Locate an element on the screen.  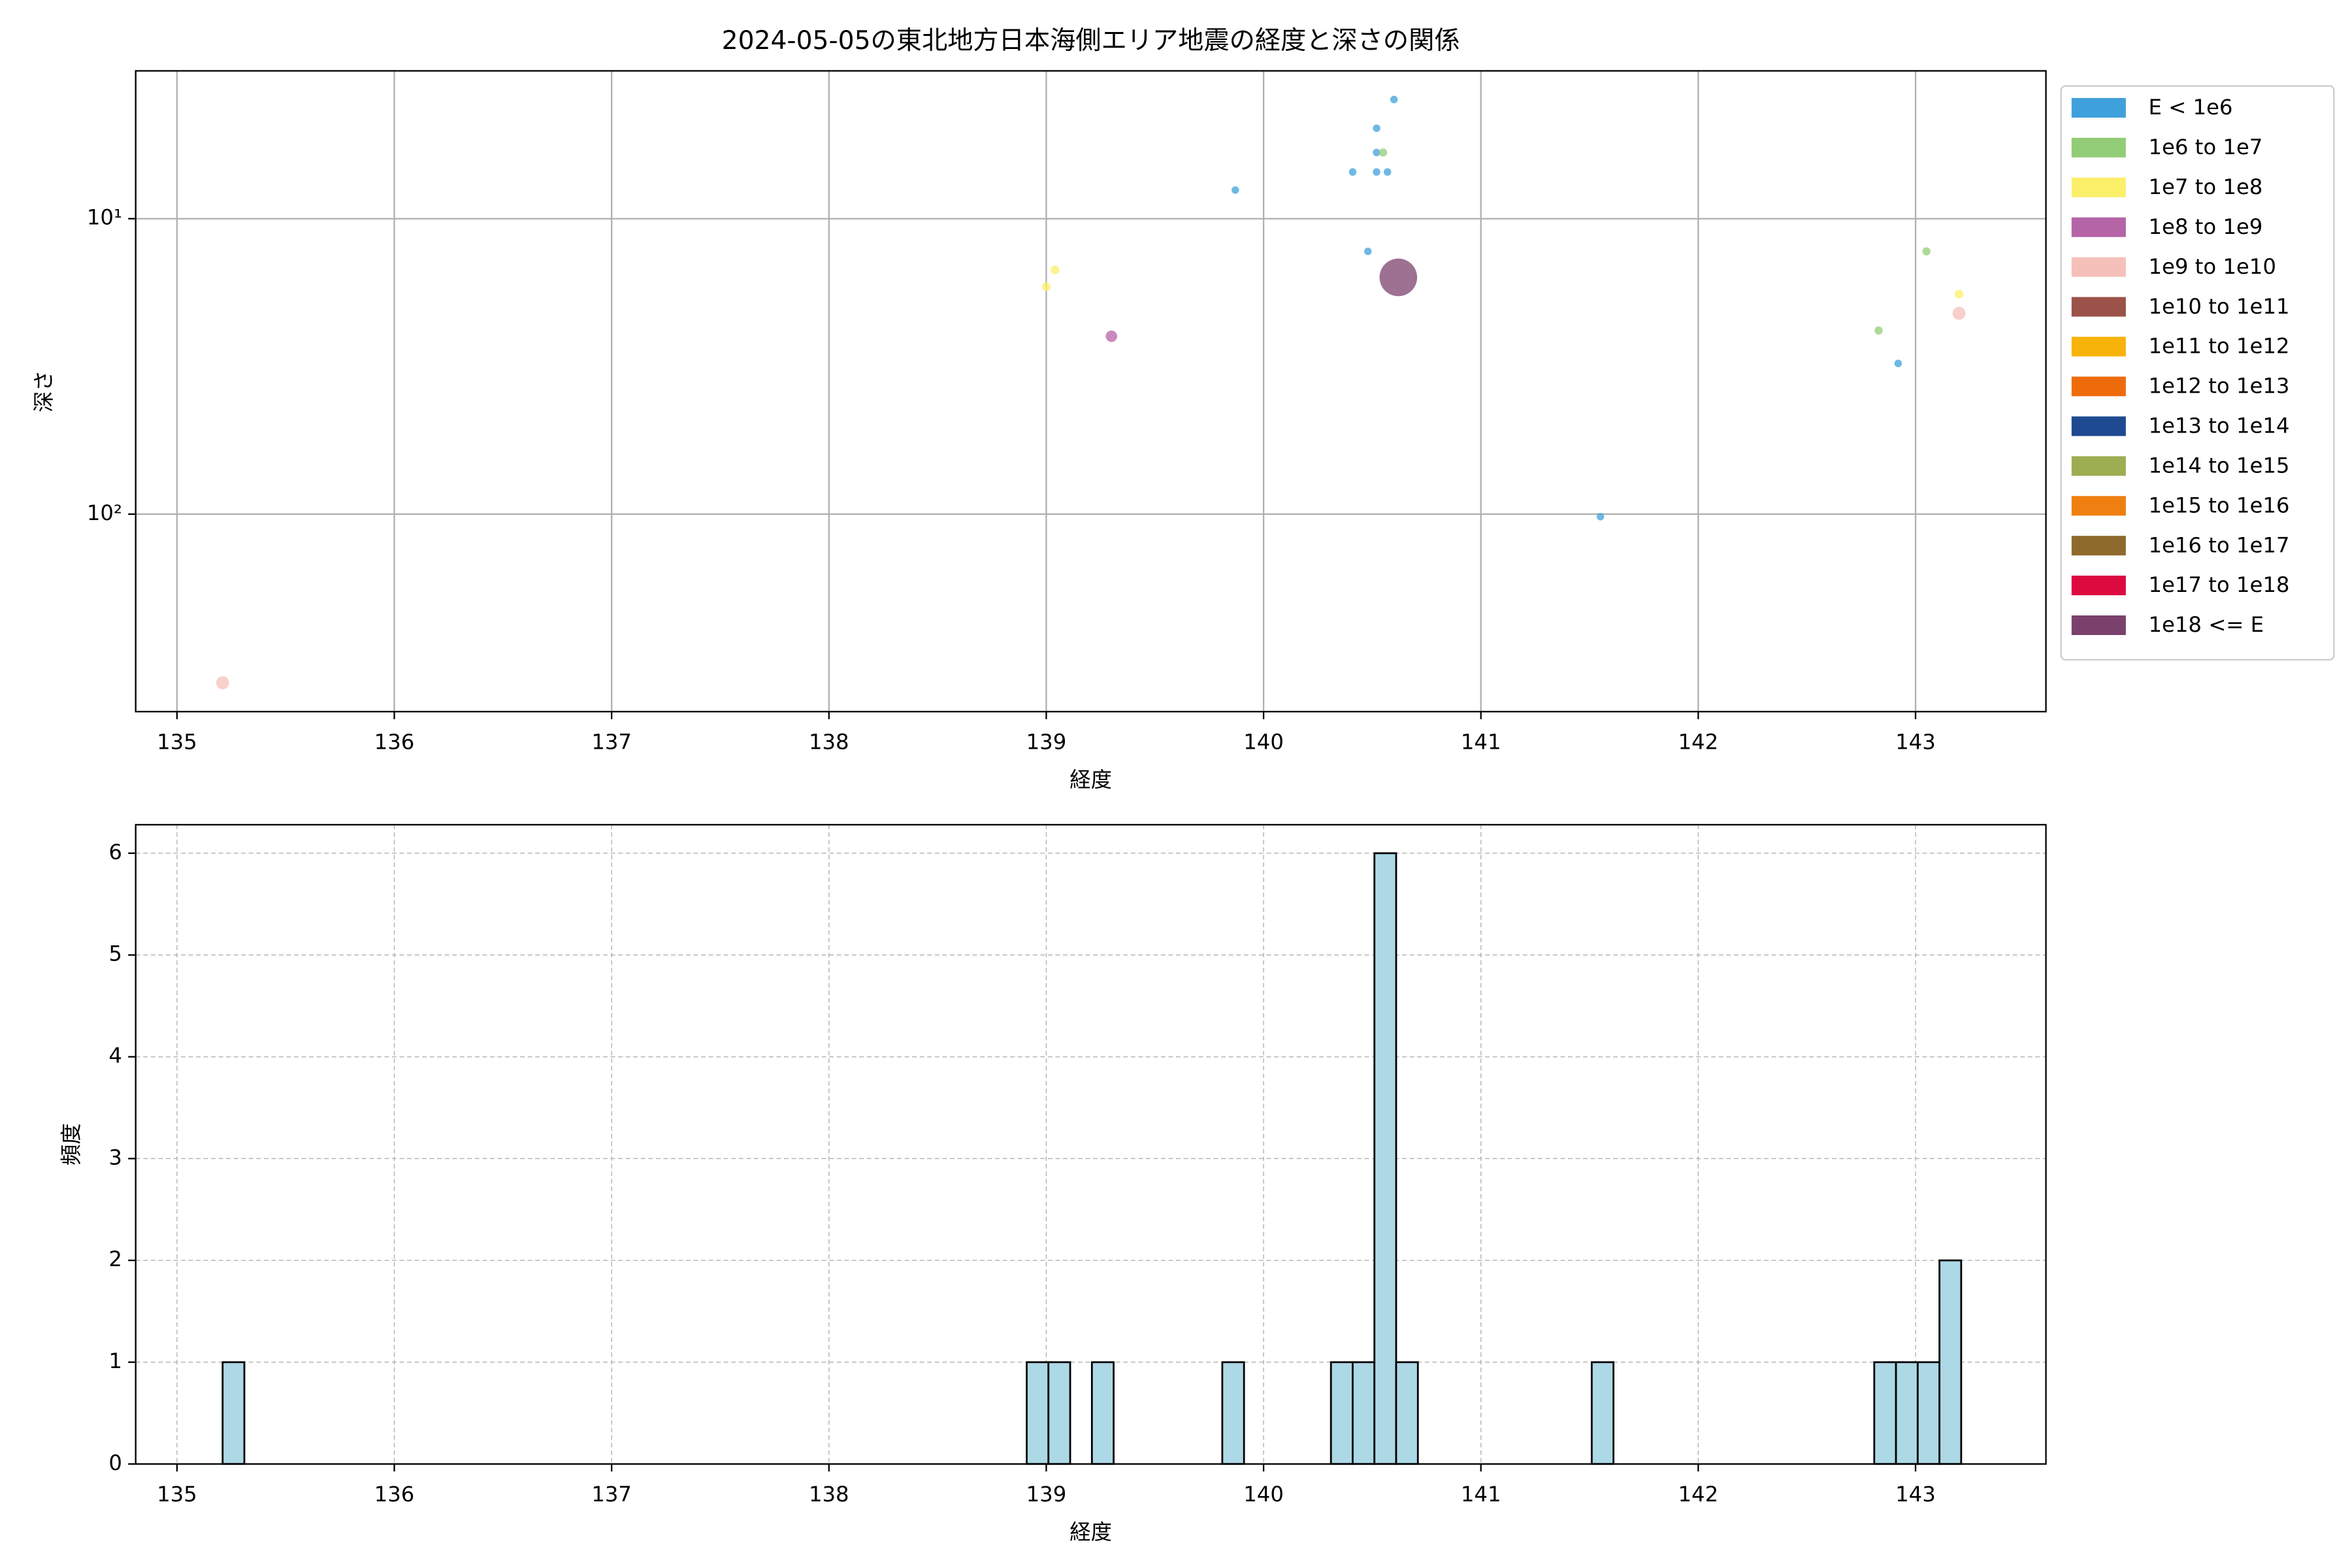
legend-label: 1e6 to 1e7 is located at coordinates (2205, 147).